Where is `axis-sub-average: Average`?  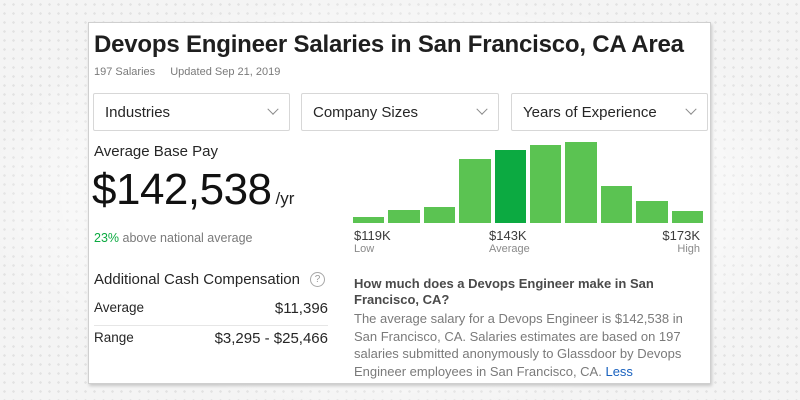
axis-sub-average: Average is located at coordinates (509, 249).